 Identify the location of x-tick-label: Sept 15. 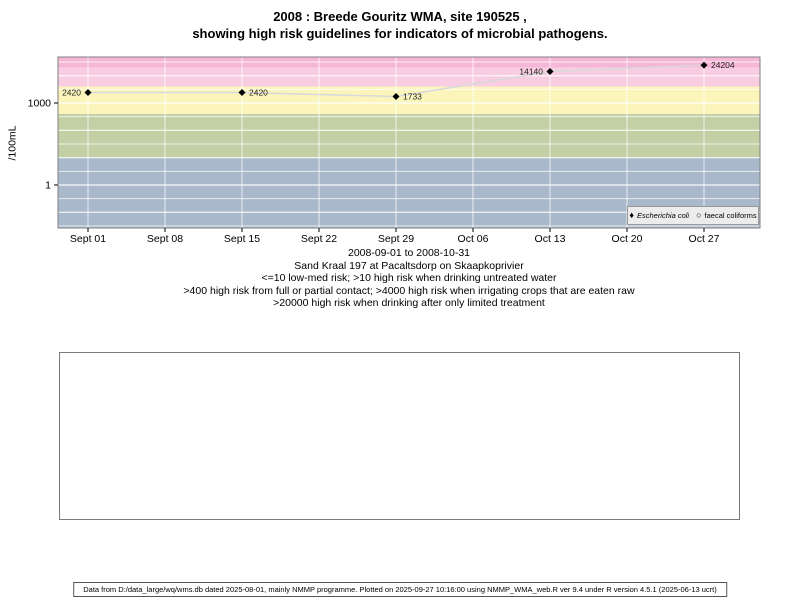
(242, 239).